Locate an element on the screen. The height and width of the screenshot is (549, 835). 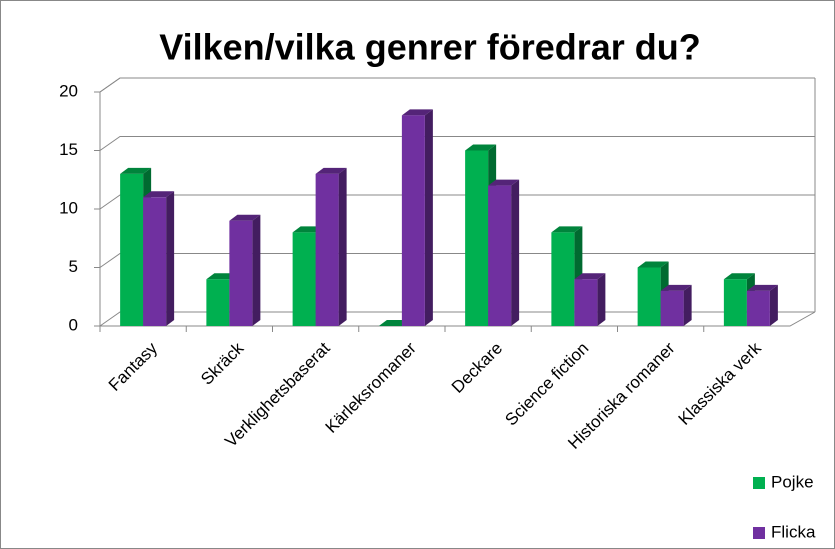
y-tick-label: 5 is located at coordinates (73, 266).